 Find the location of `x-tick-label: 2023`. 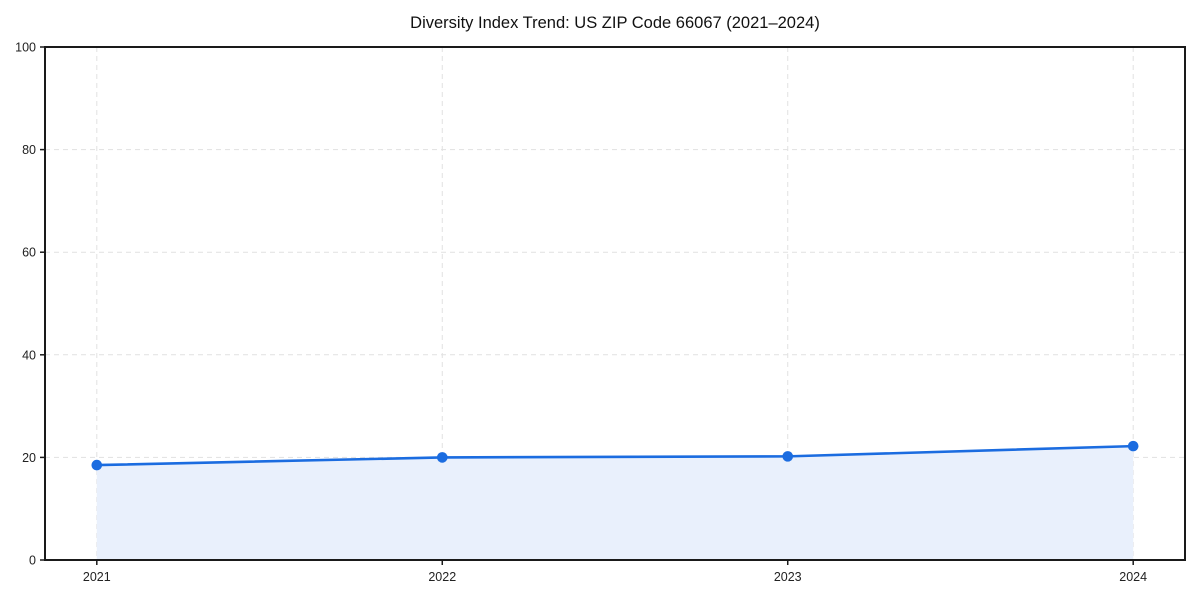

x-tick-label: 2023 is located at coordinates (788, 577).